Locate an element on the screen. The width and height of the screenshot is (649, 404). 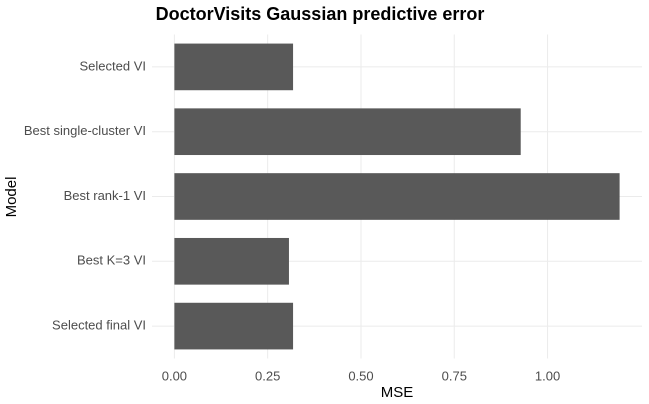
x-tick-label: 0.50 is located at coordinates (360, 375).